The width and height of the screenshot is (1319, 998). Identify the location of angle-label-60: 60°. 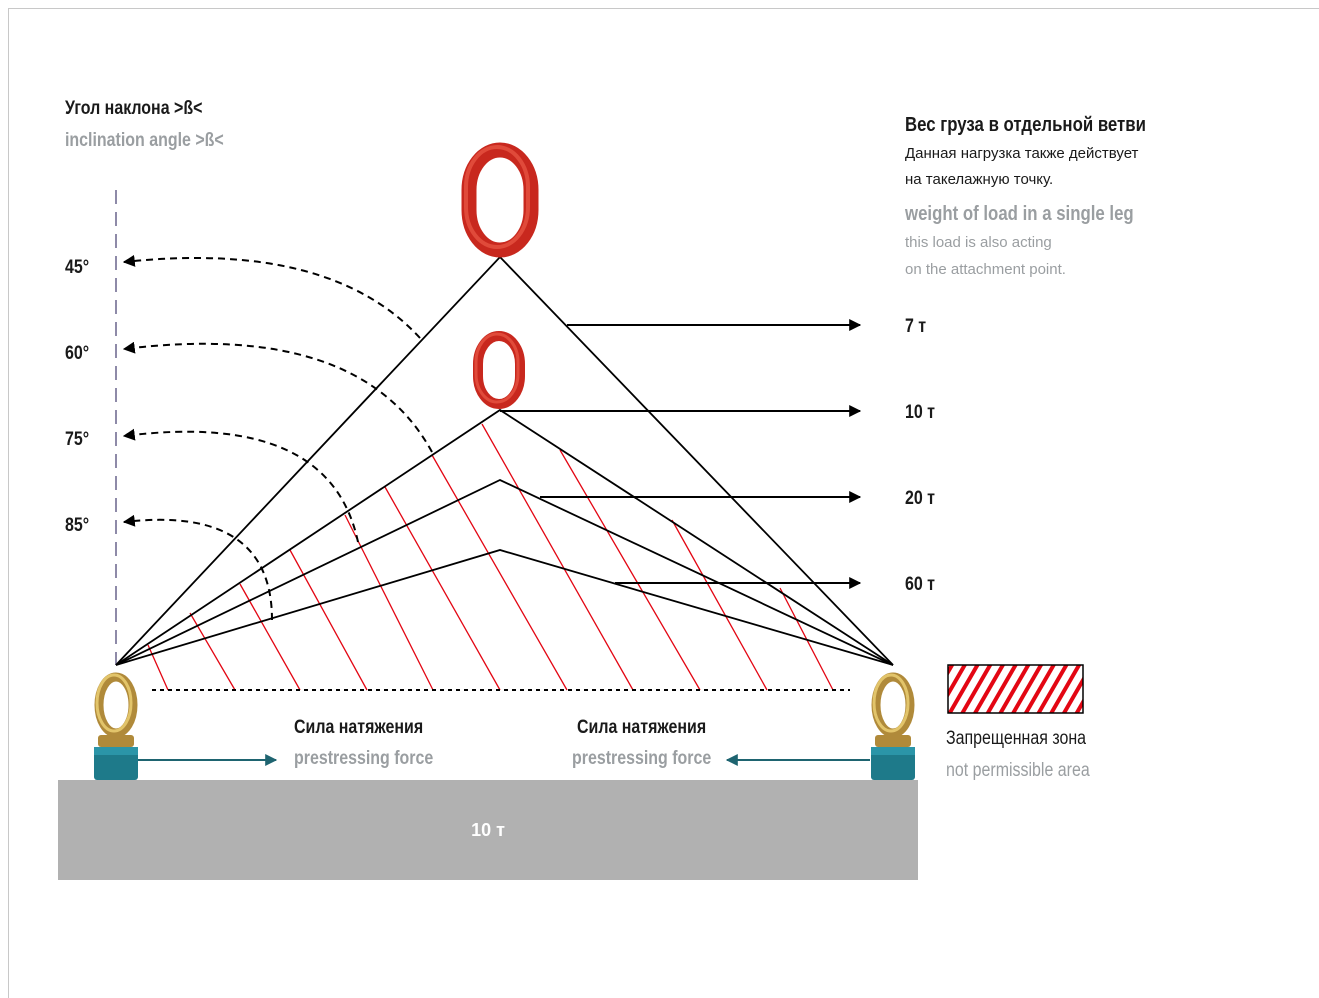
(77, 353).